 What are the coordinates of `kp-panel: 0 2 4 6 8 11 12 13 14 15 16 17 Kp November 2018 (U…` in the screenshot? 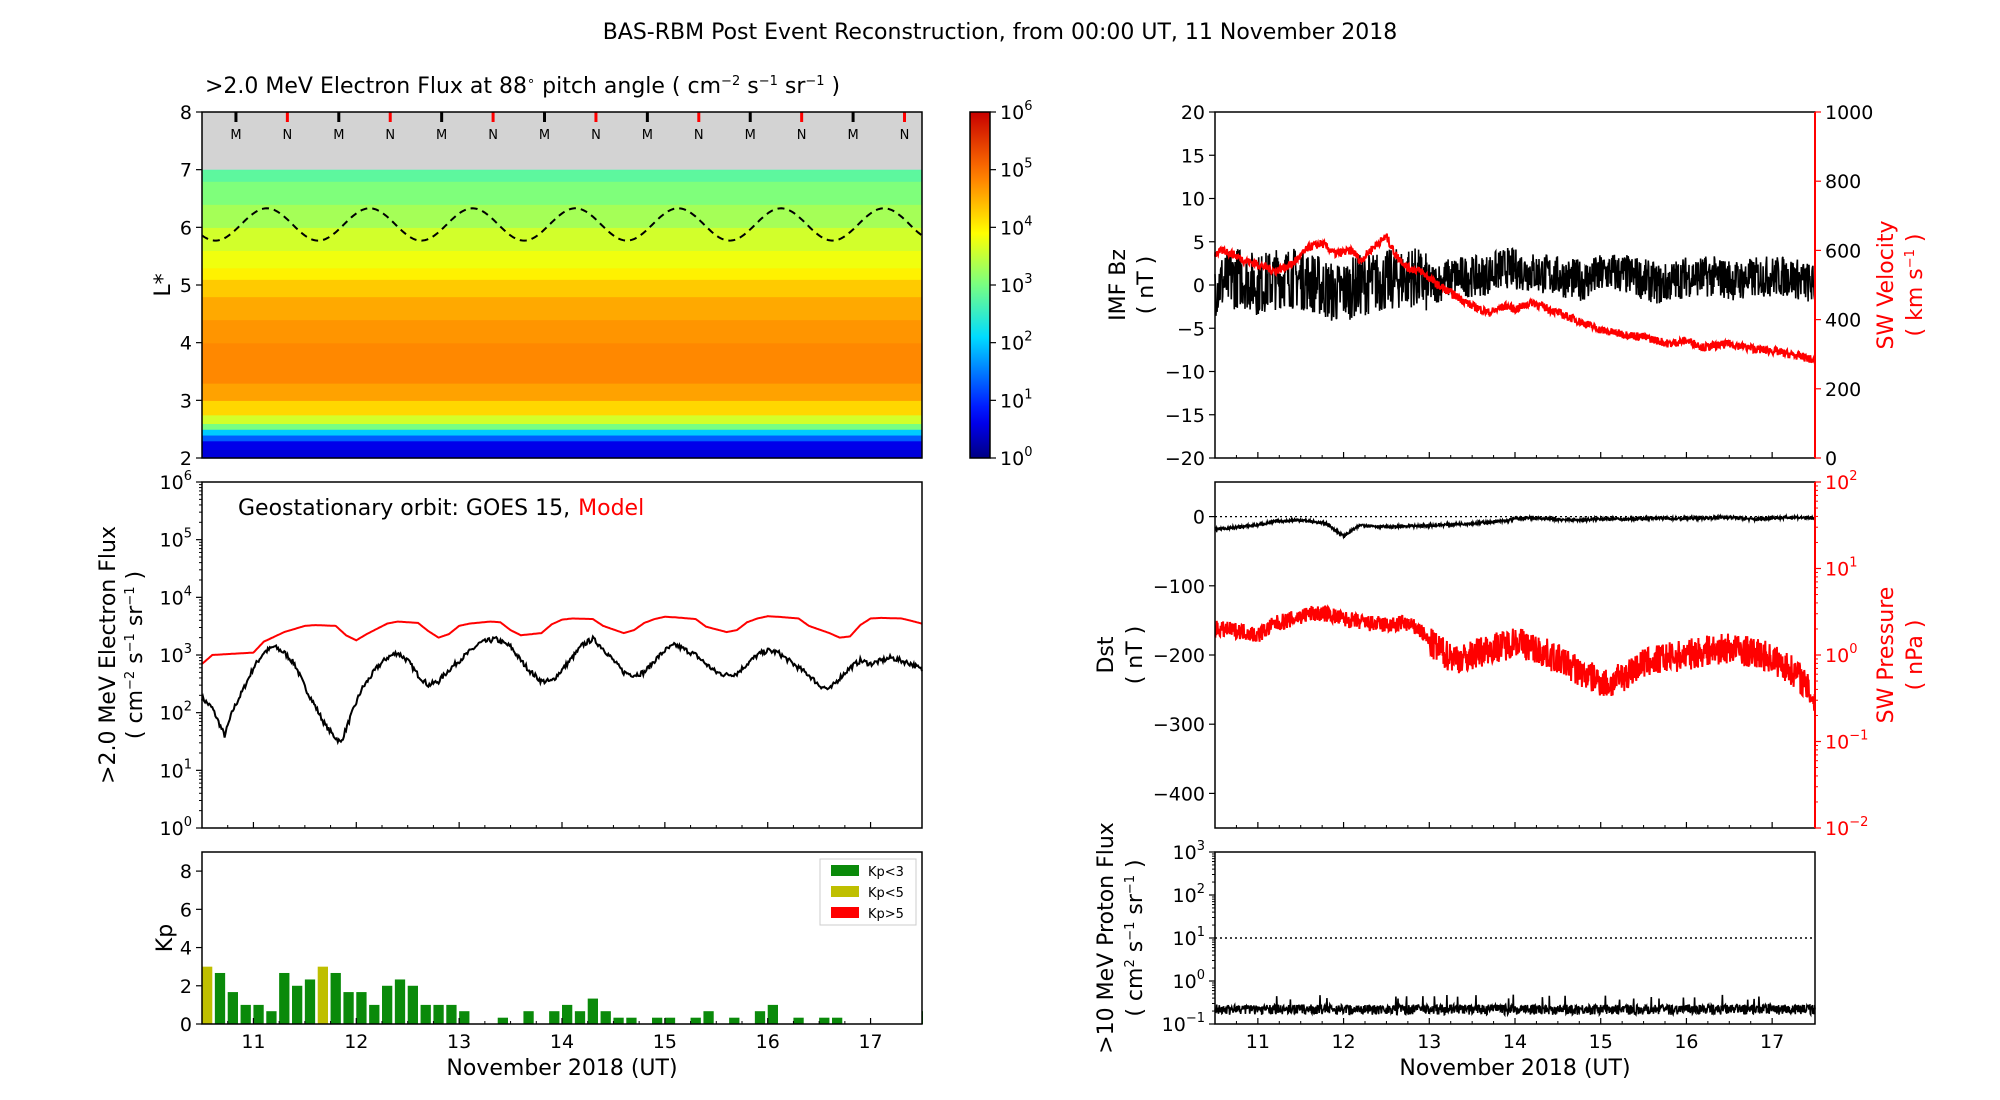 It's located at (538, 966).